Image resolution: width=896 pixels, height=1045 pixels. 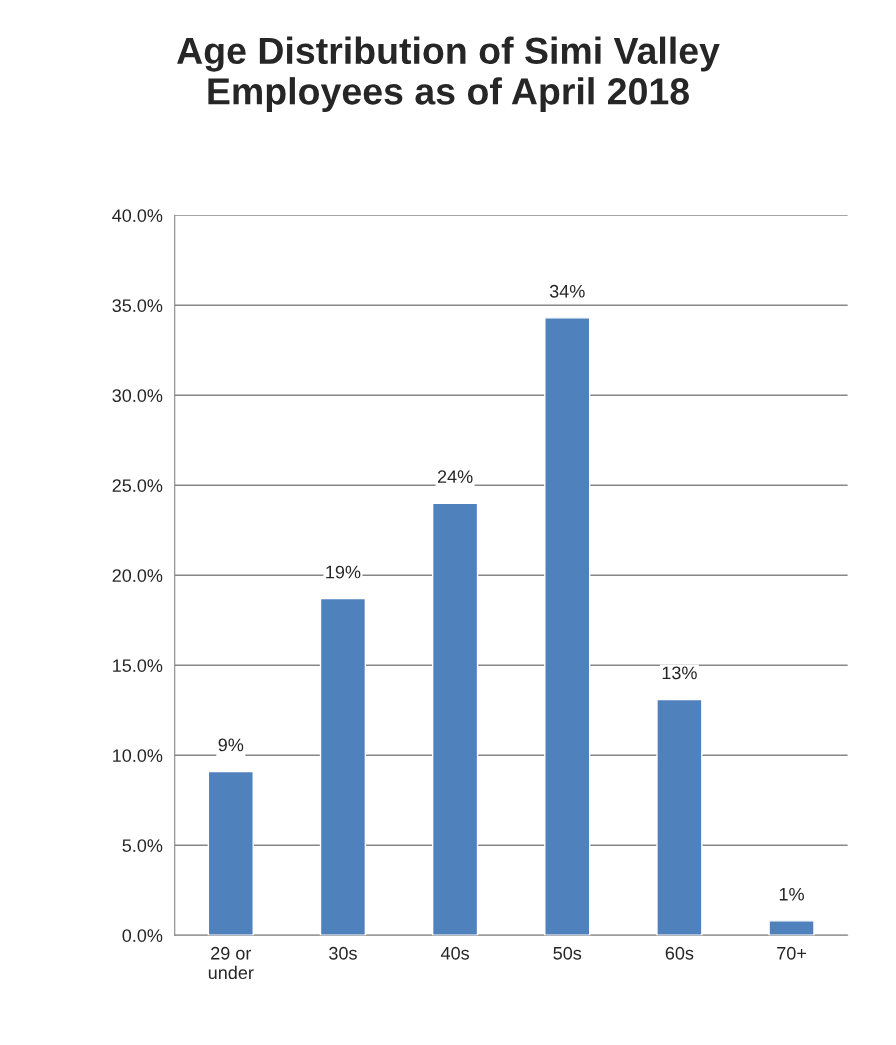 What do you see at coordinates (454, 953) in the screenshot?
I see `x-tick-label: 40s` at bounding box center [454, 953].